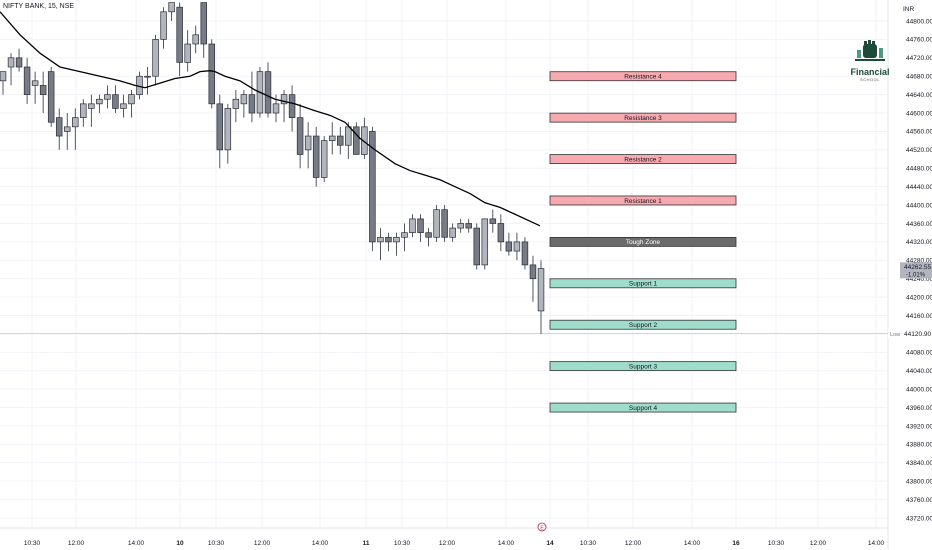 The height and width of the screenshot is (550, 932). Describe the element at coordinates (588, 543) in the screenshot. I see `time-tick-label: 10:30` at that location.